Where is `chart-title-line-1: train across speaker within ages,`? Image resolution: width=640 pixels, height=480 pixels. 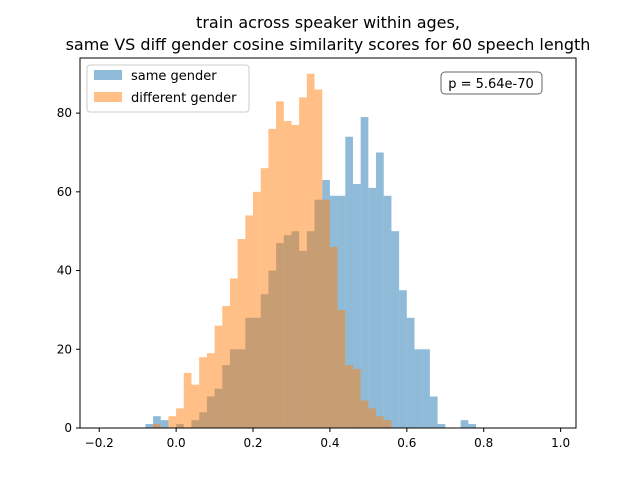 chart-title-line-1: train across speaker within ages, is located at coordinates (328, 22).